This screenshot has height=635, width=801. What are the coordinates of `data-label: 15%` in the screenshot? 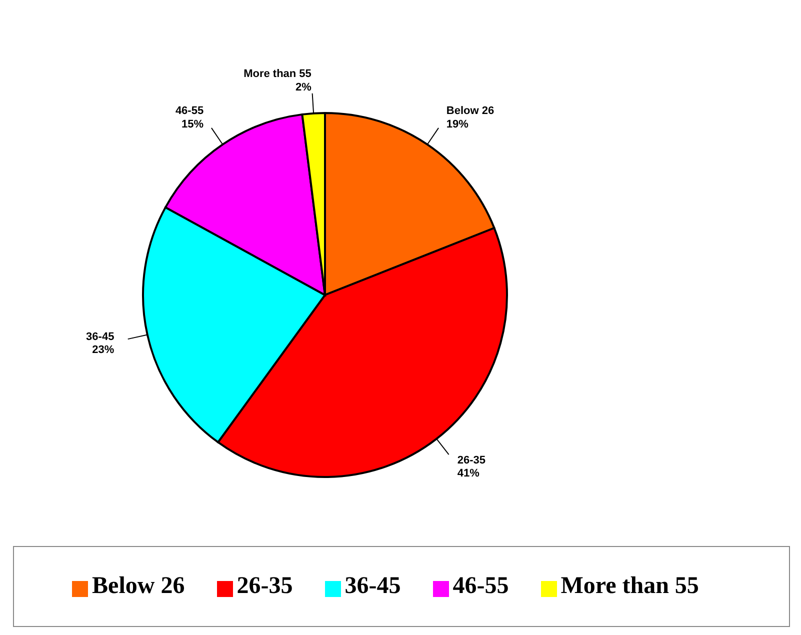 It's located at (193, 124).